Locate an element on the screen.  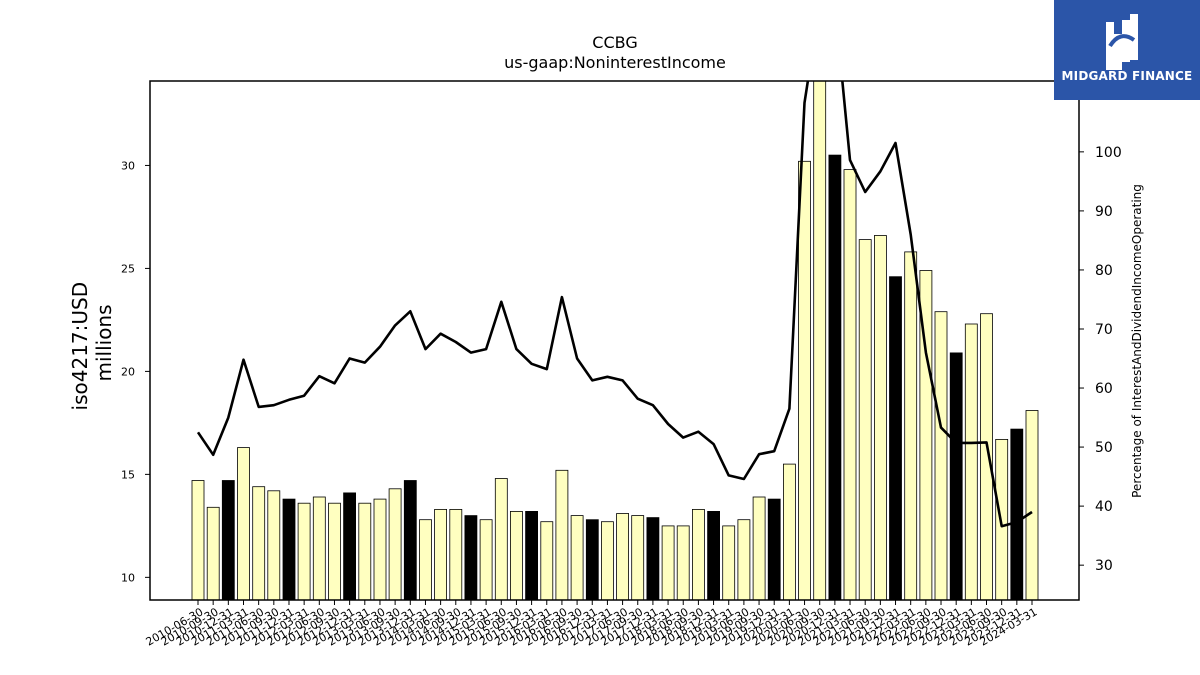
y2-tick-label: 60 is located at coordinates (1104, 389).